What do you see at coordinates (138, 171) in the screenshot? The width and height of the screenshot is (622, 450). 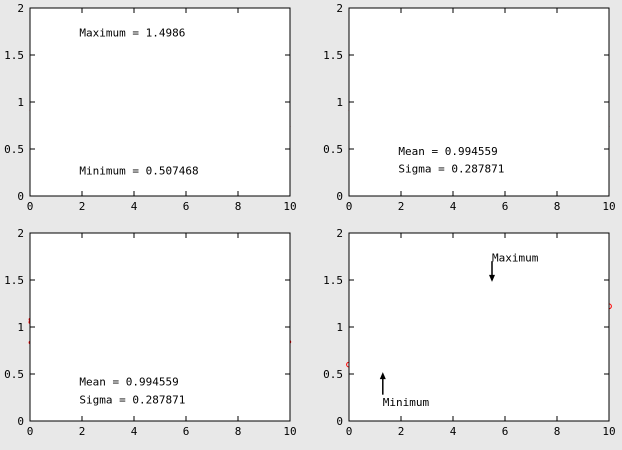 I see `annotation: Minimum = 0.507468` at bounding box center [138, 171].